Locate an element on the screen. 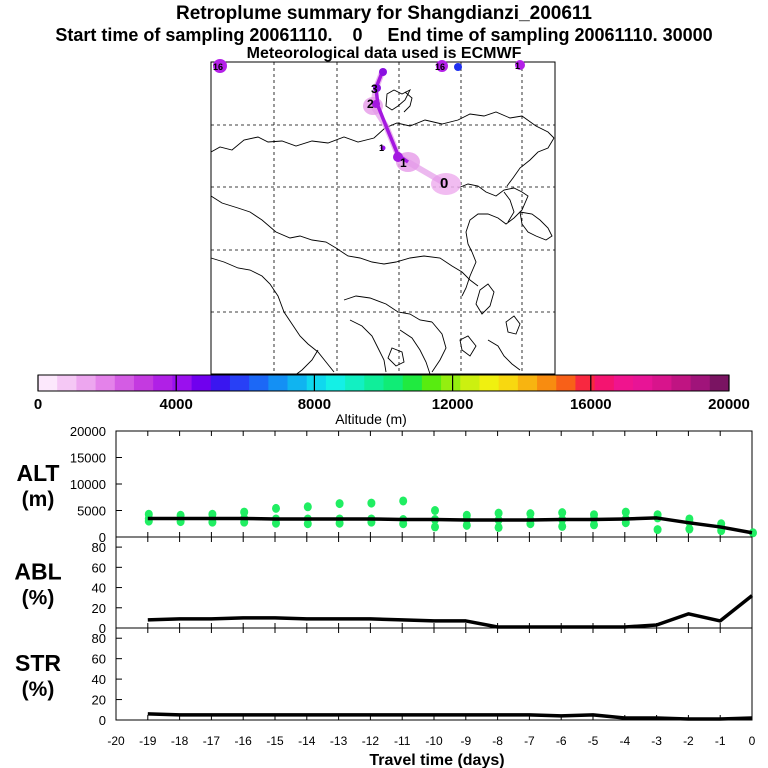  marker-label-top-mid: 16 is located at coordinates (440, 67).